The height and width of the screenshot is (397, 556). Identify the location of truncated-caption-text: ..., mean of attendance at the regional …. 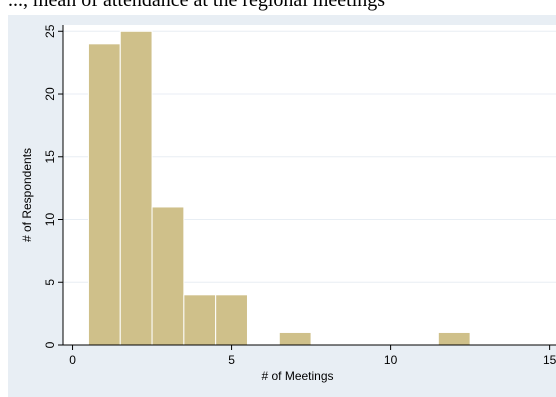
(197, 5).